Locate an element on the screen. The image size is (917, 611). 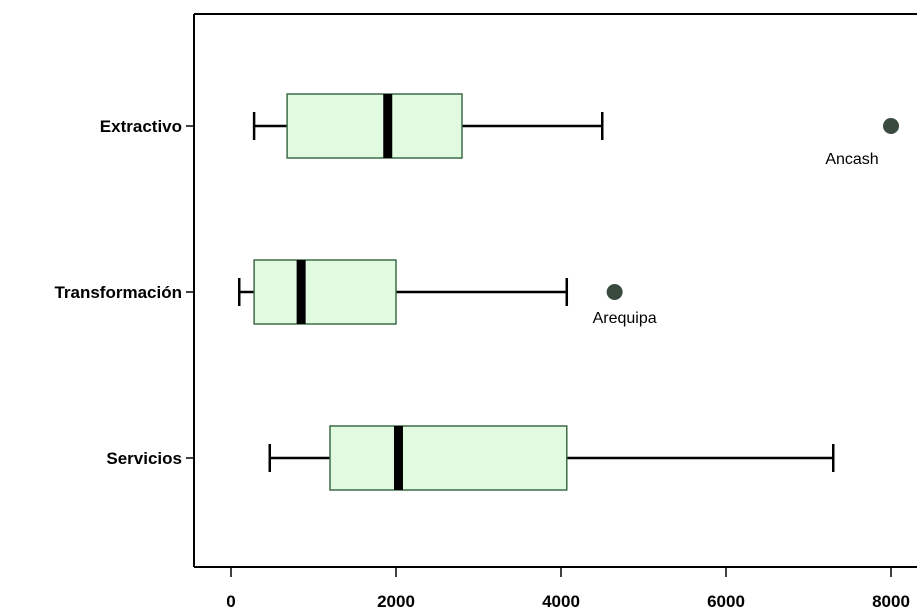
box-group is located at coordinates (551, 458).